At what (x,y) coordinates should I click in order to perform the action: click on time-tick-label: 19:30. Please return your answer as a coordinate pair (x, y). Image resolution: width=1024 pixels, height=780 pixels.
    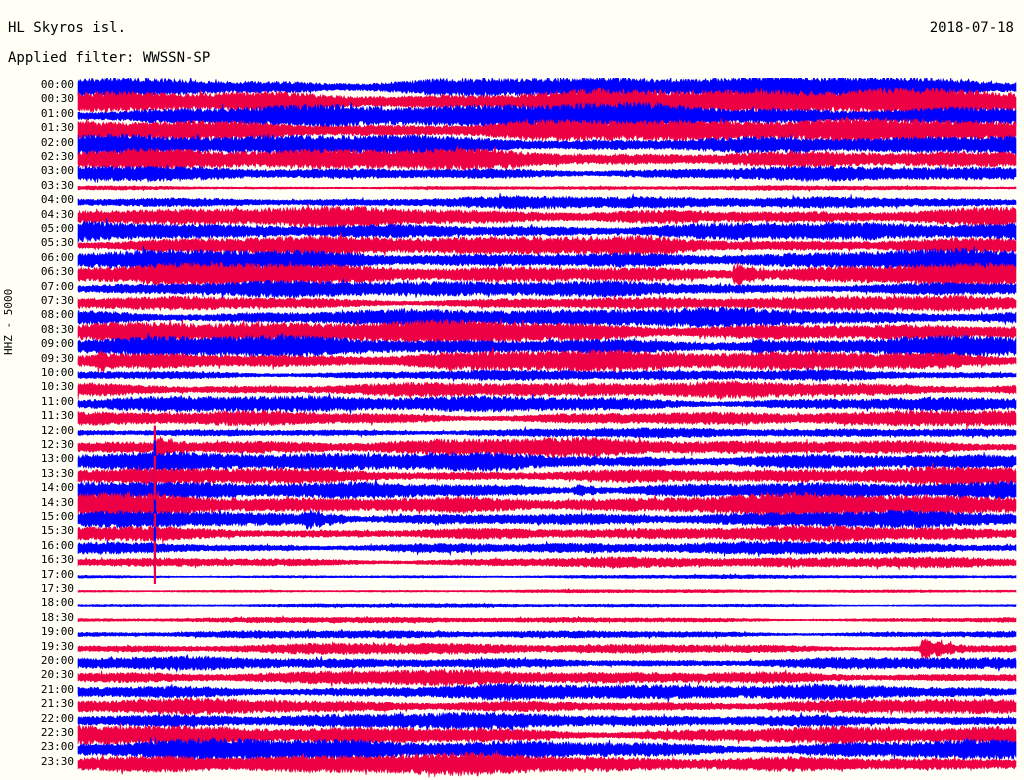
    Looking at the image, I should click on (57, 646).